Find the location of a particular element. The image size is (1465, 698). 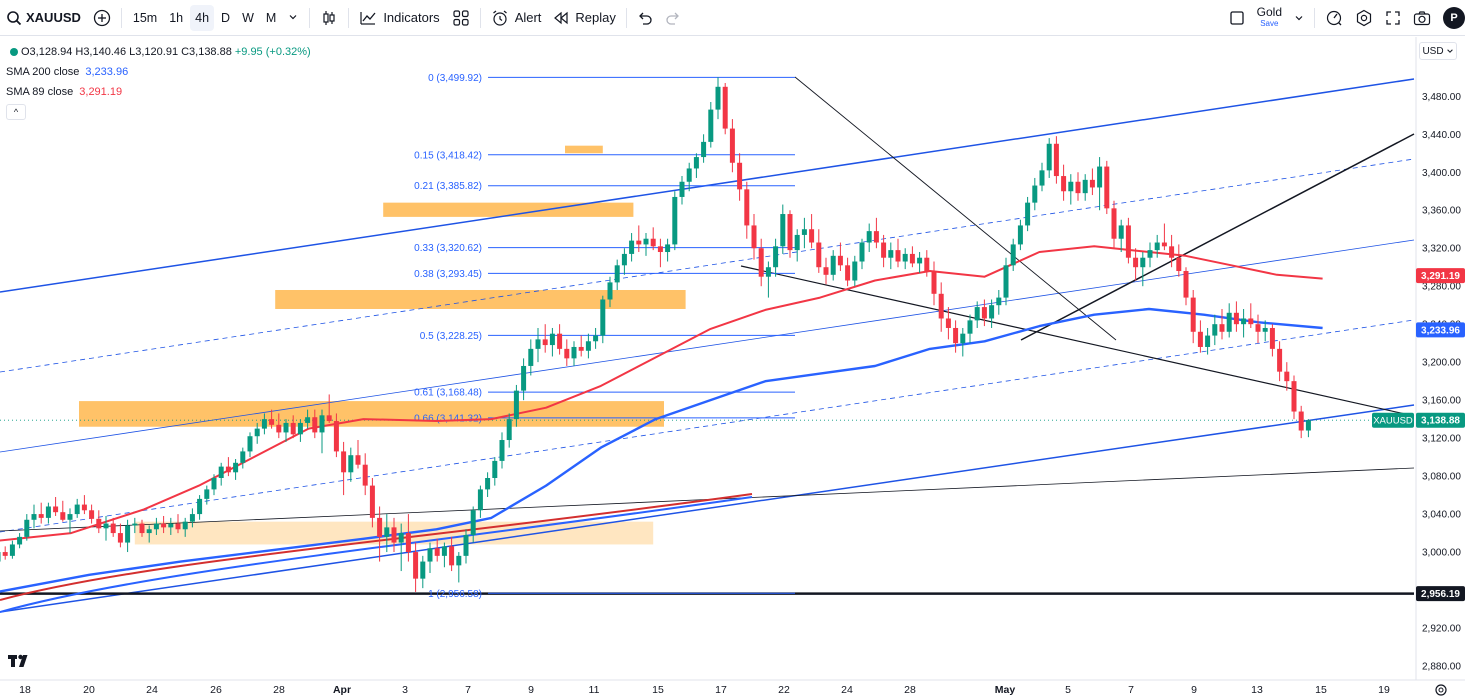

quick-search-button is located at coordinates (1334, 18).